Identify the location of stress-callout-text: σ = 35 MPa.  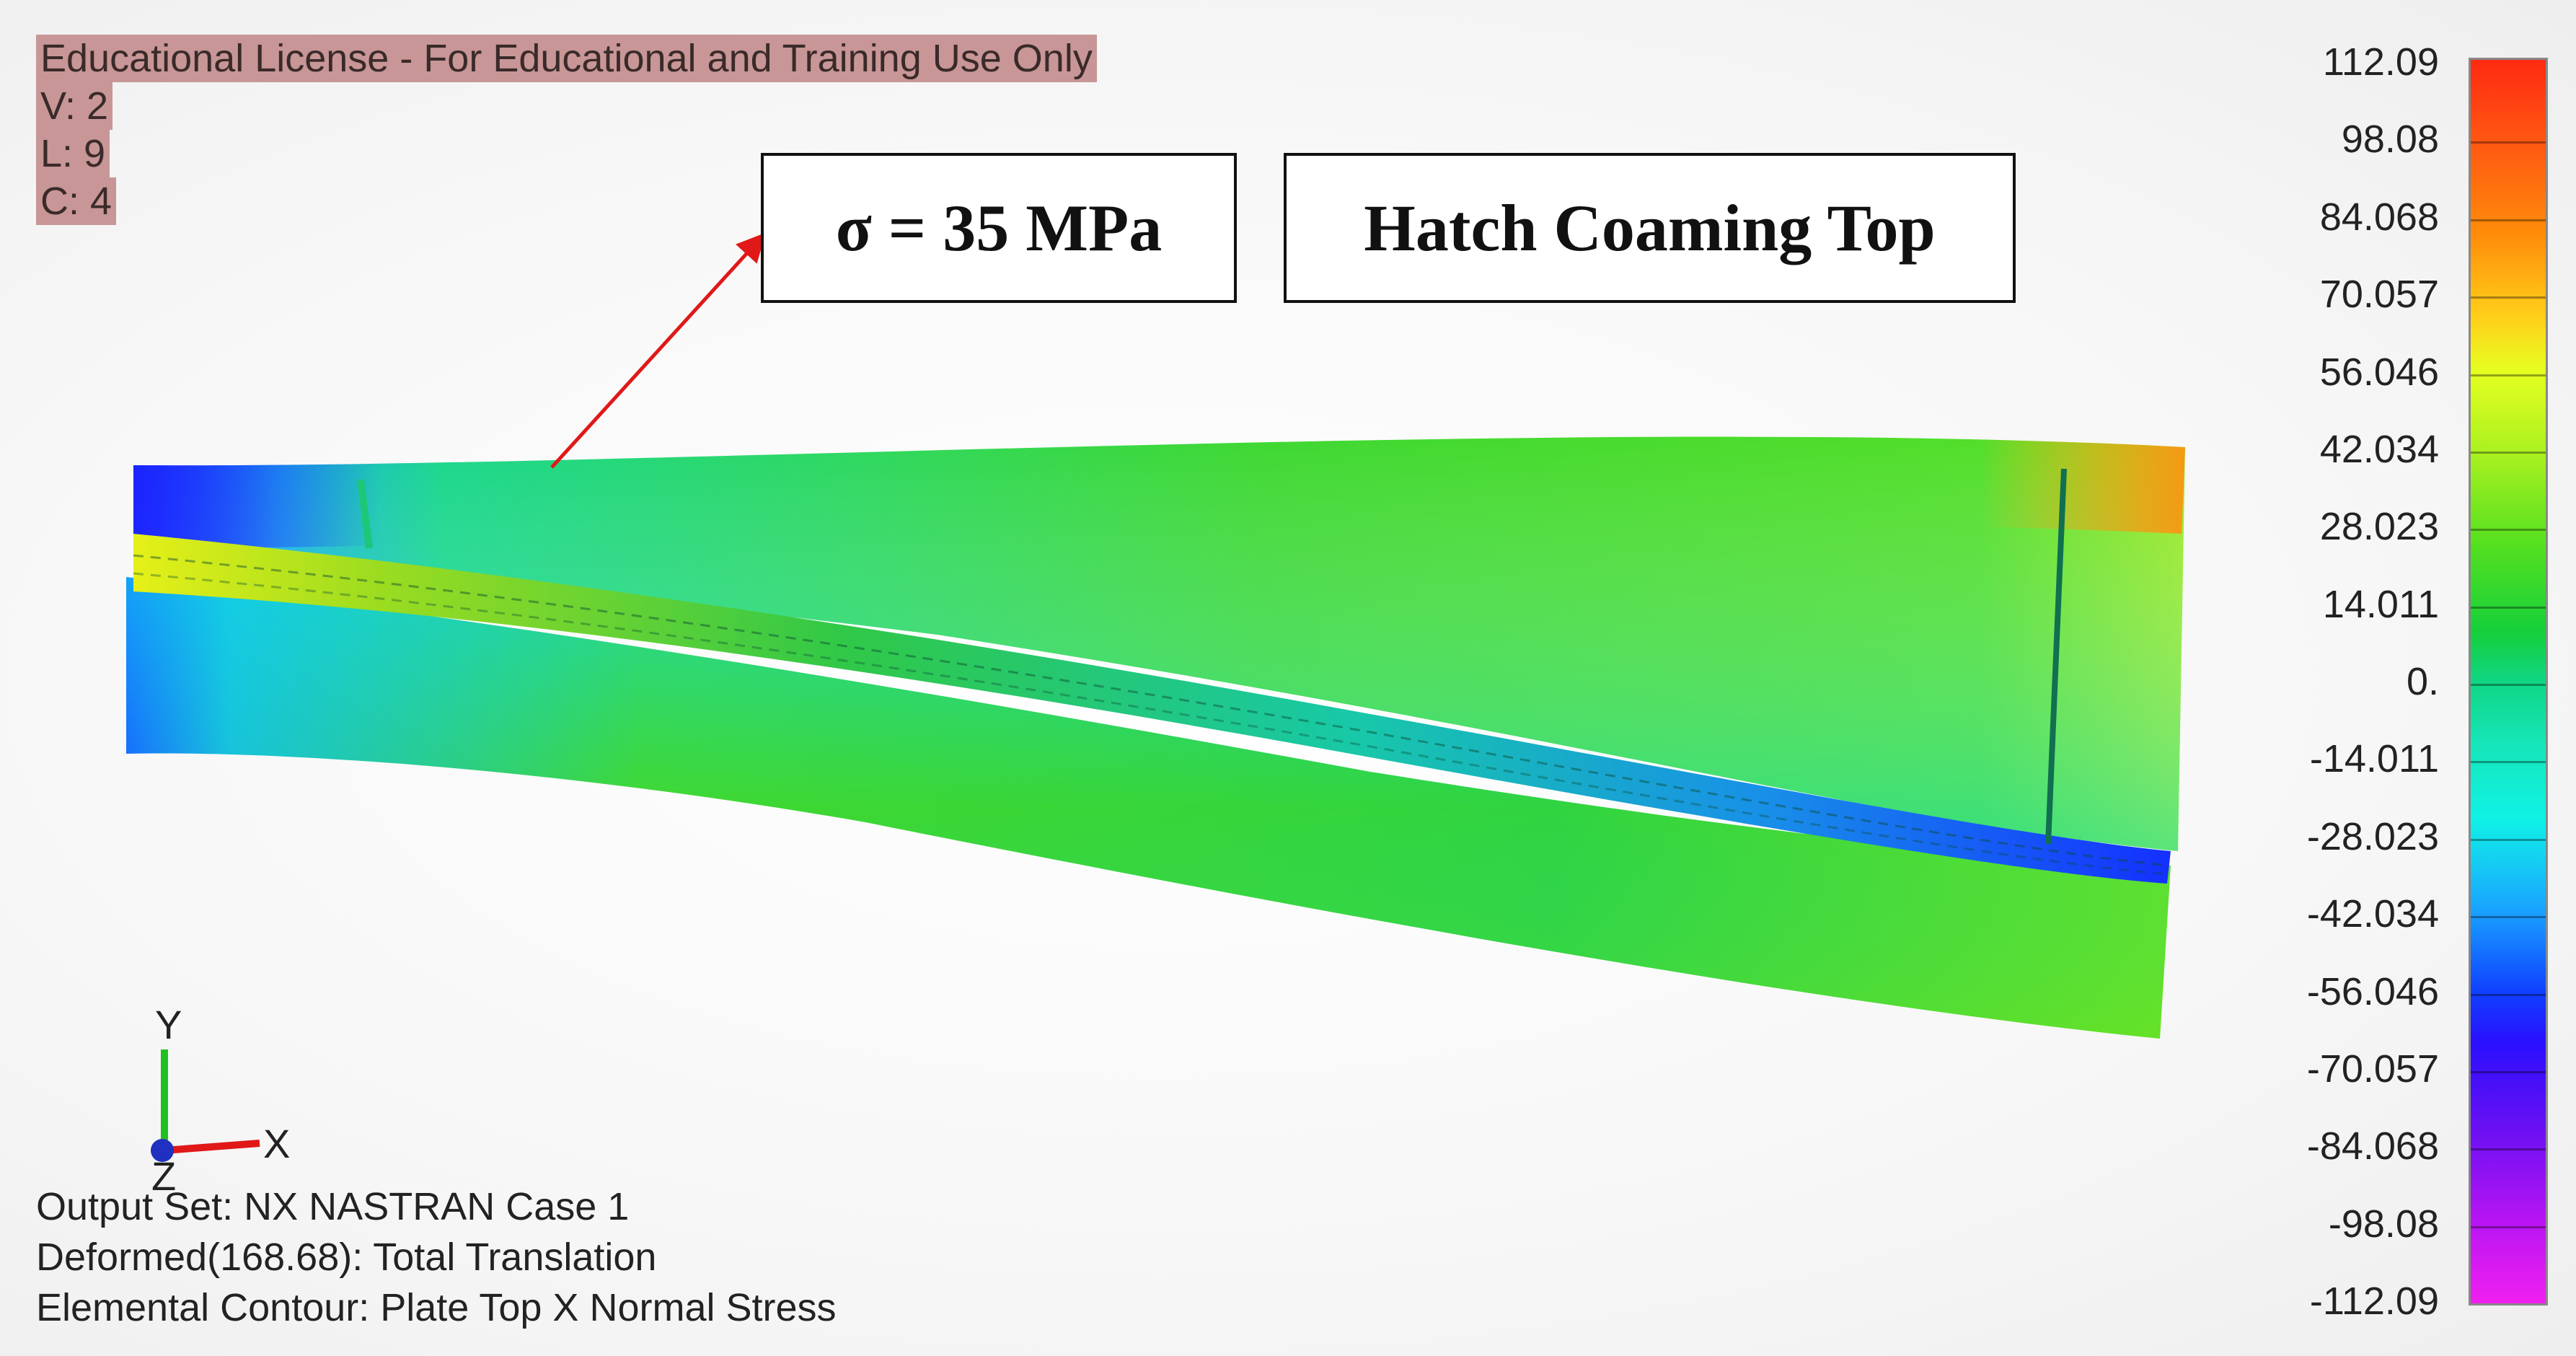
(999, 228).